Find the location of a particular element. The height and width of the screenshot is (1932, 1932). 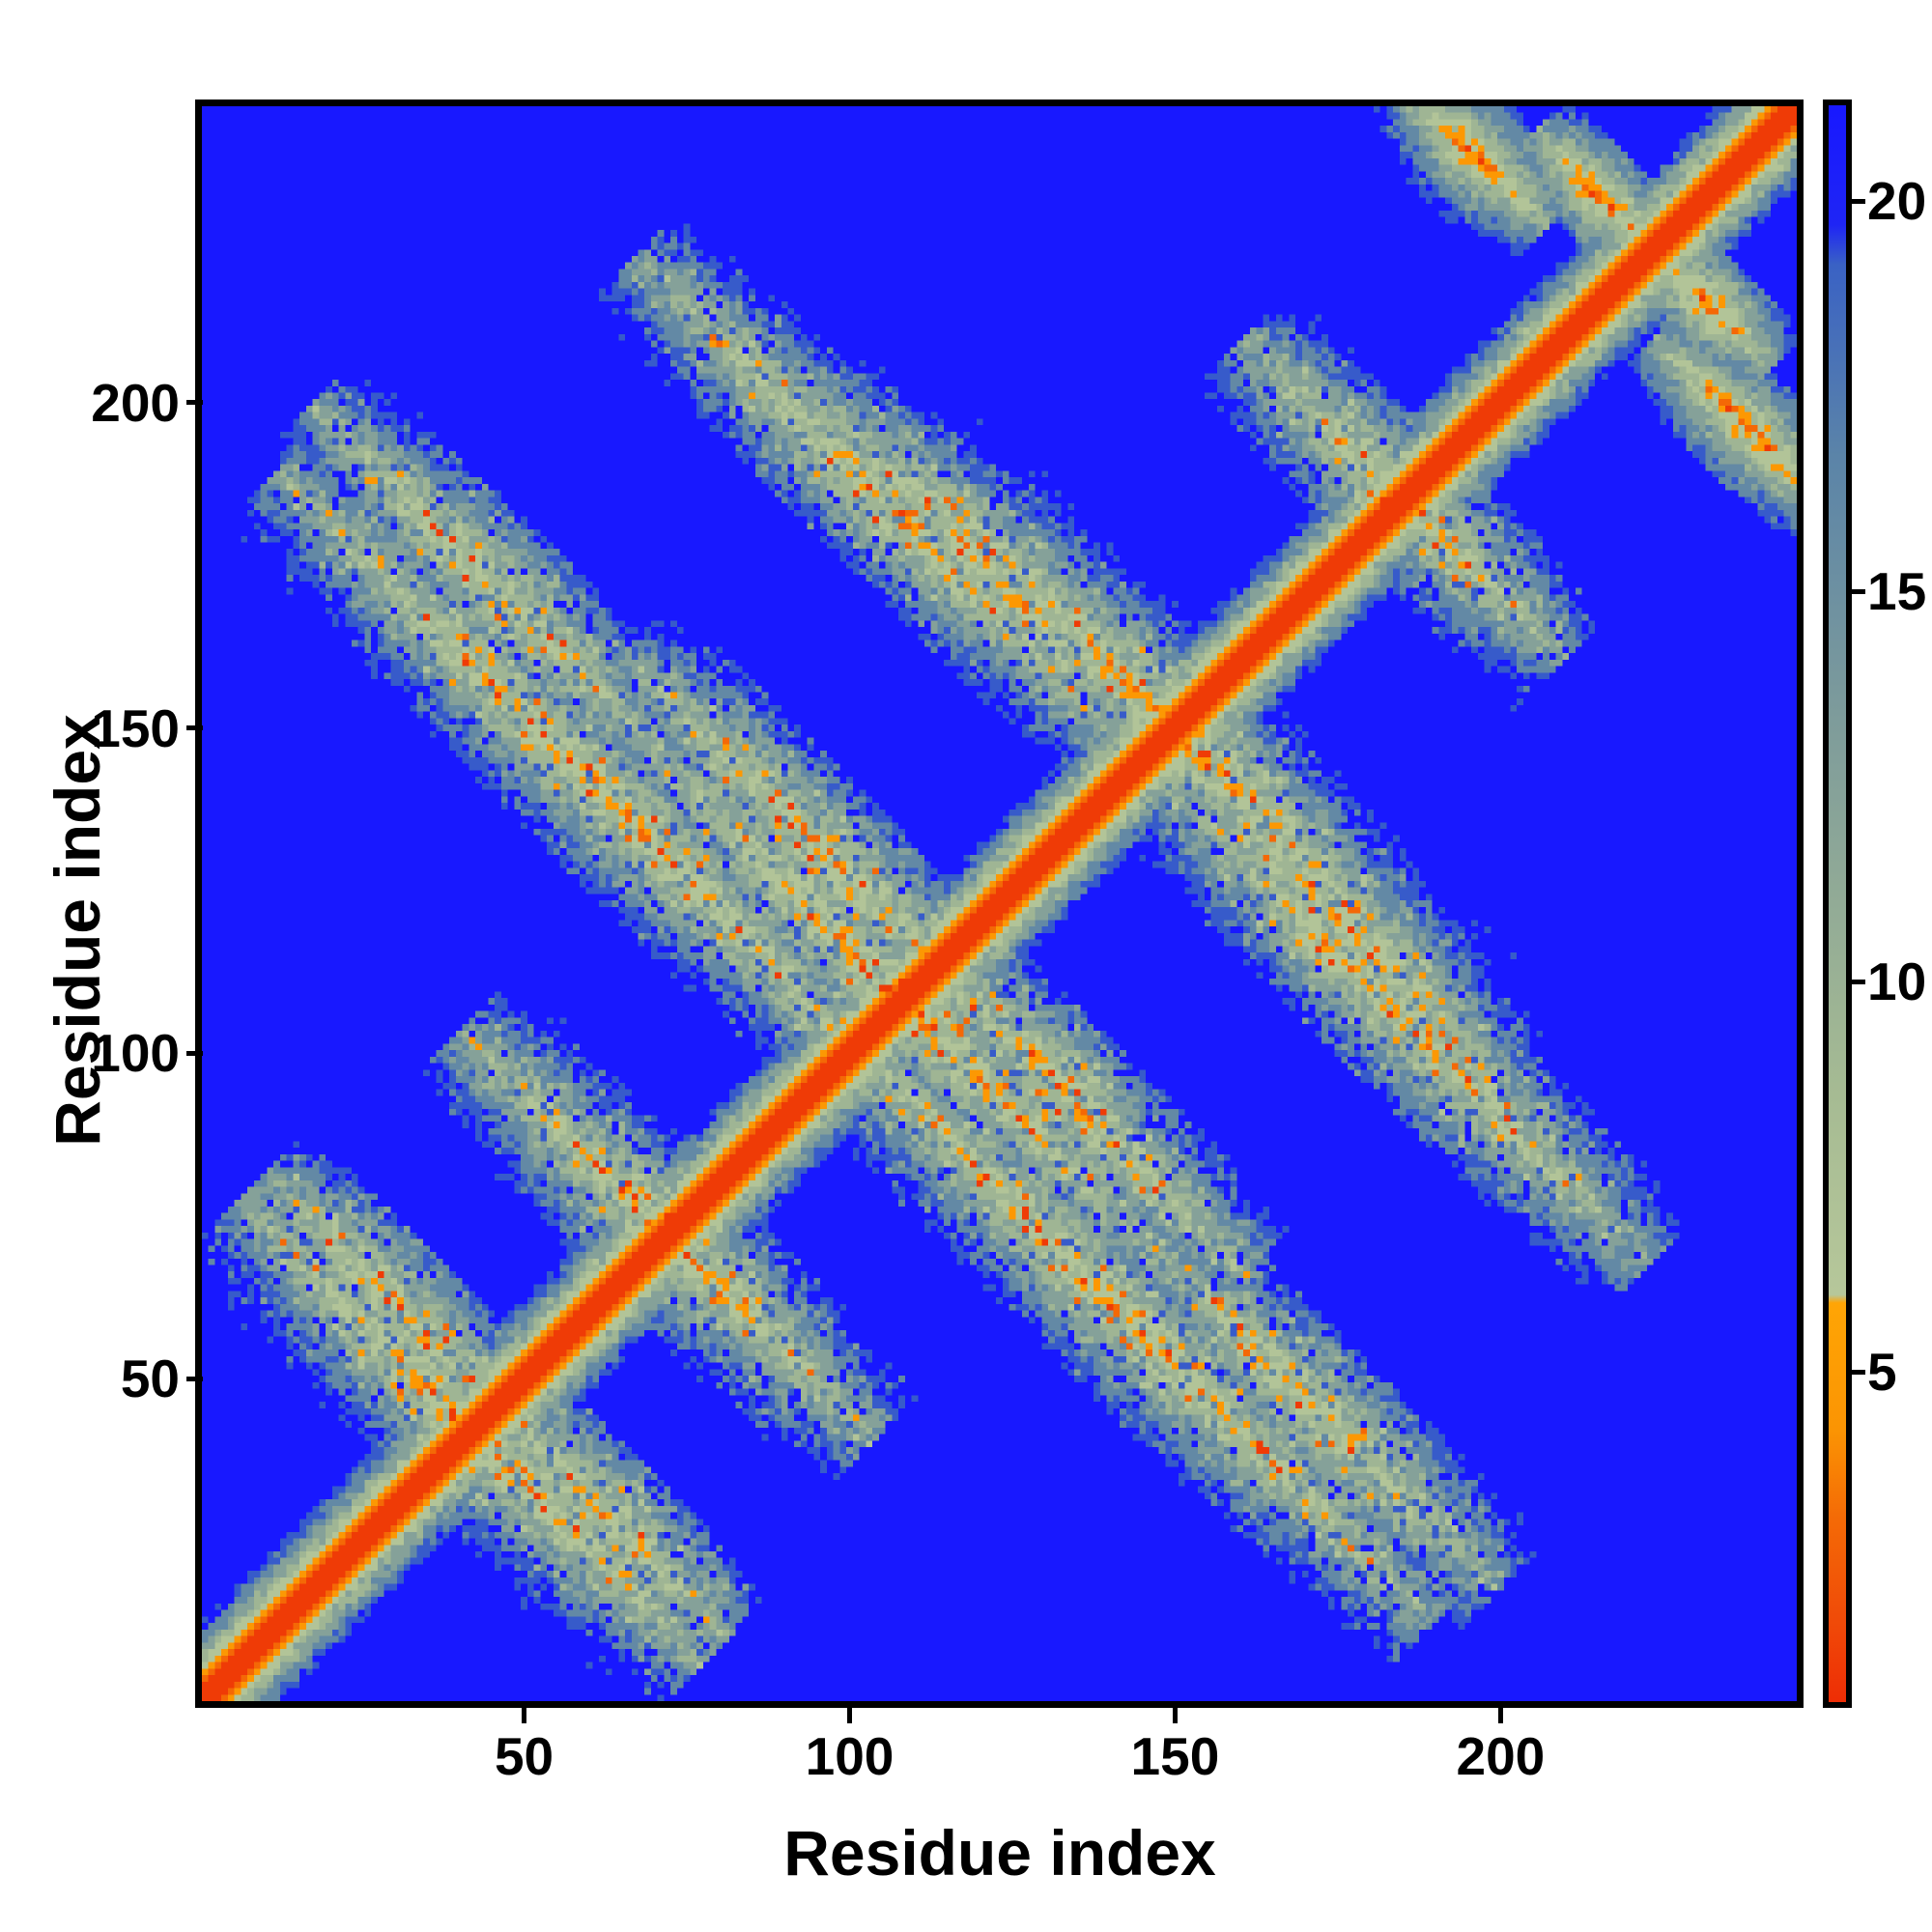

colorbar is located at coordinates (1837, 903).